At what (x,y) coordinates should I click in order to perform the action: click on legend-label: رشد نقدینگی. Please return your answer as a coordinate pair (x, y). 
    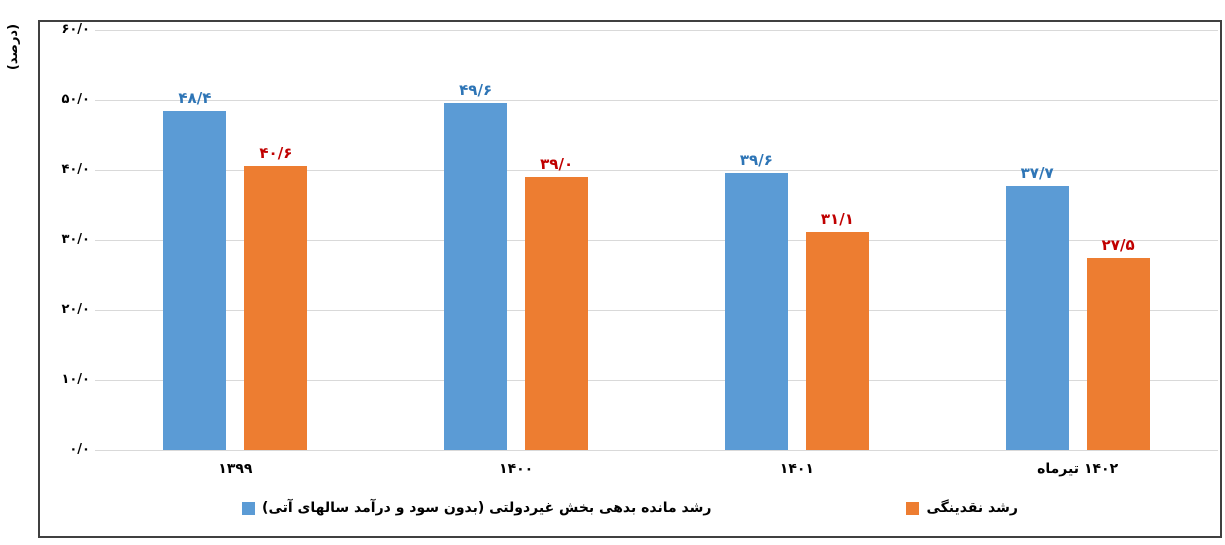
    Looking at the image, I should click on (972, 508).